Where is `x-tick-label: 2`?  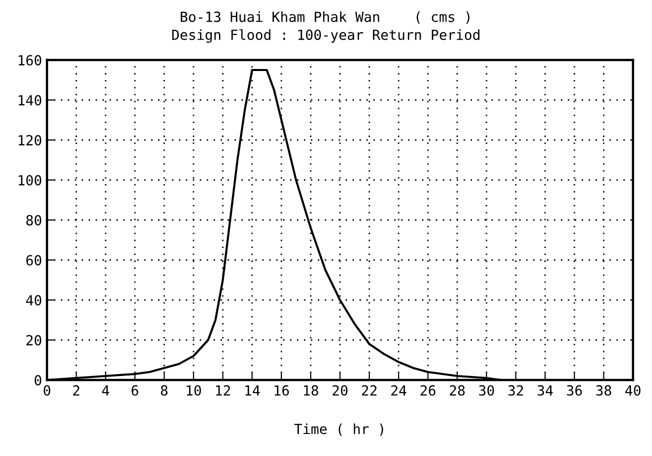 x-tick-label: 2 is located at coordinates (76, 390).